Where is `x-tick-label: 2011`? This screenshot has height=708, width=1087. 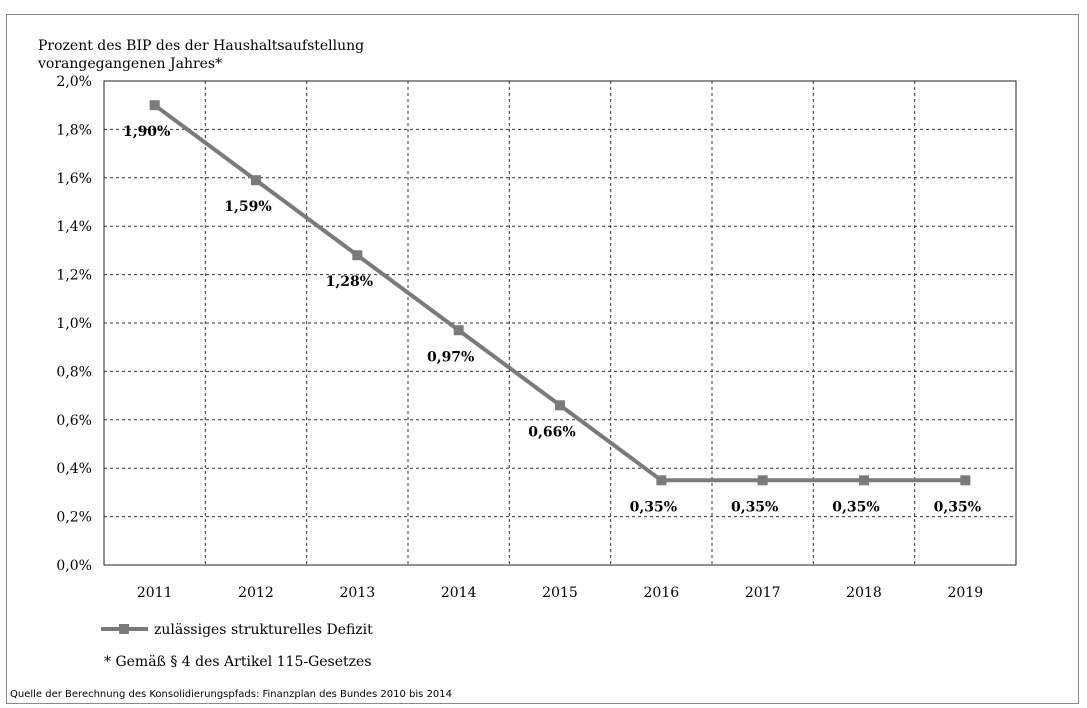
x-tick-label: 2011 is located at coordinates (155, 593).